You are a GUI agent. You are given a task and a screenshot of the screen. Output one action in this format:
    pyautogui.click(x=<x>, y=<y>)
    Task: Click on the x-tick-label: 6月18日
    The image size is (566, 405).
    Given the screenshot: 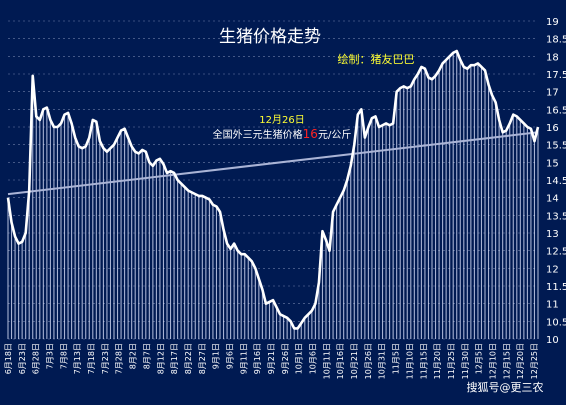 What is the action you would take?
    pyautogui.click(x=8, y=358)
    